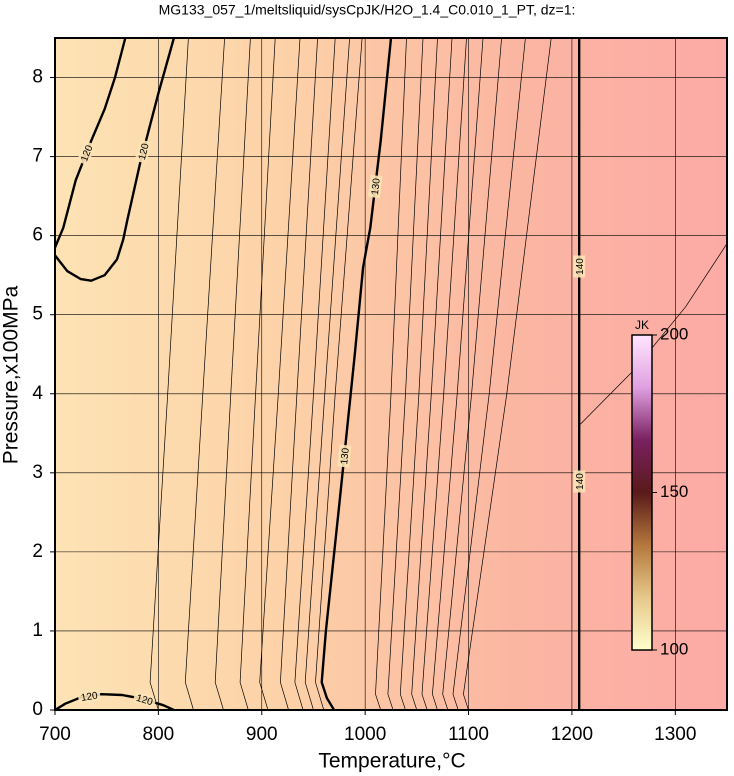 The width and height of the screenshot is (734, 776). What do you see at coordinates (572, 734) in the screenshot?
I see `x-tick-label: 1200` at bounding box center [572, 734].